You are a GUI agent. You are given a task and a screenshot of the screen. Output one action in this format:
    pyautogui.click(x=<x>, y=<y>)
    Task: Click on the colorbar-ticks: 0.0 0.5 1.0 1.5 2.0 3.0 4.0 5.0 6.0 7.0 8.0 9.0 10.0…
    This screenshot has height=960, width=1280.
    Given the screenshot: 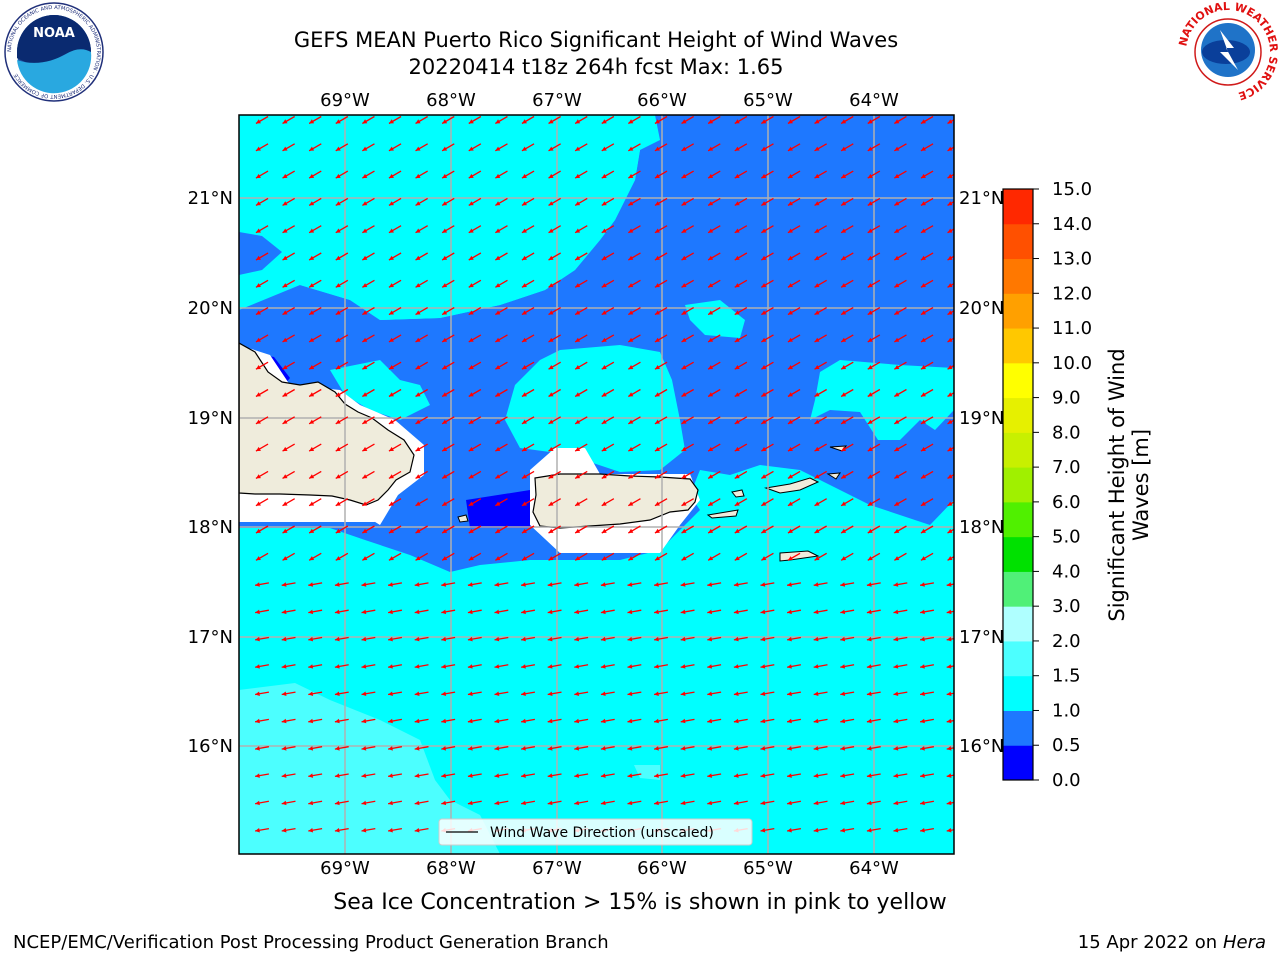 What is the action you would take?
    pyautogui.click(x=1062, y=485)
    